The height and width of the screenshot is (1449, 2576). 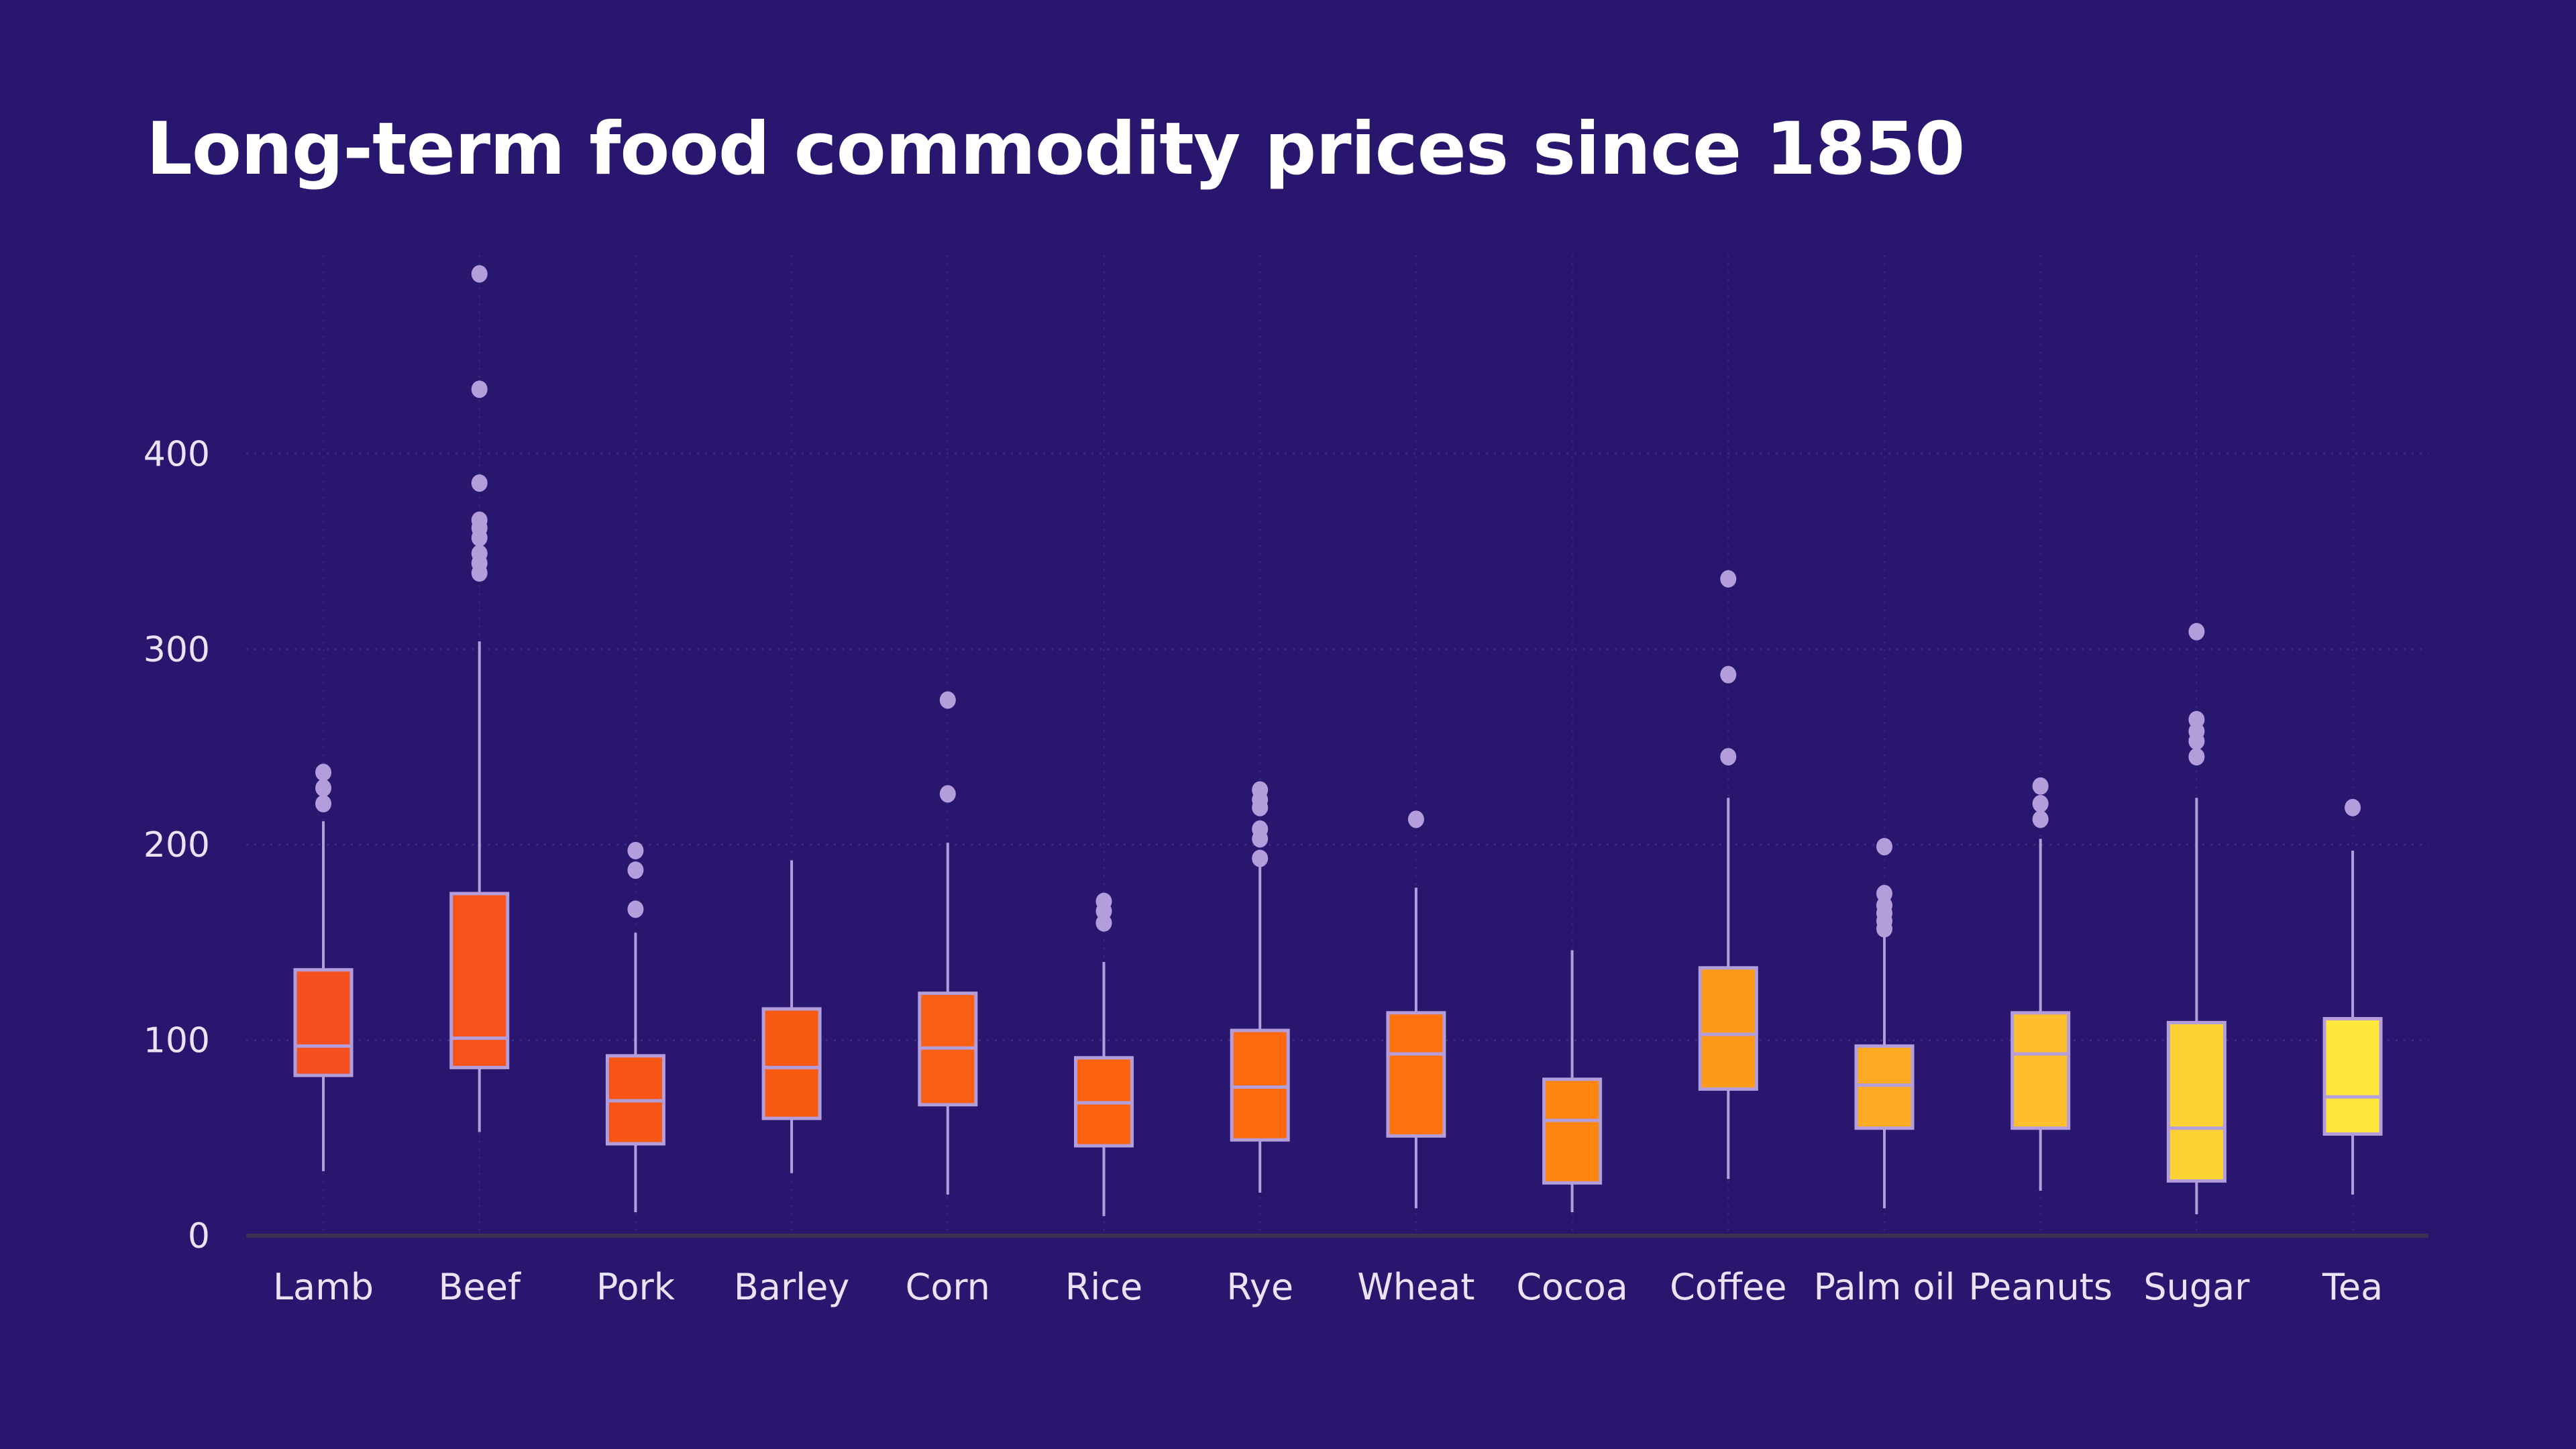 I want to click on x-tick-label: Cocoa, so click(x=1572, y=1287).